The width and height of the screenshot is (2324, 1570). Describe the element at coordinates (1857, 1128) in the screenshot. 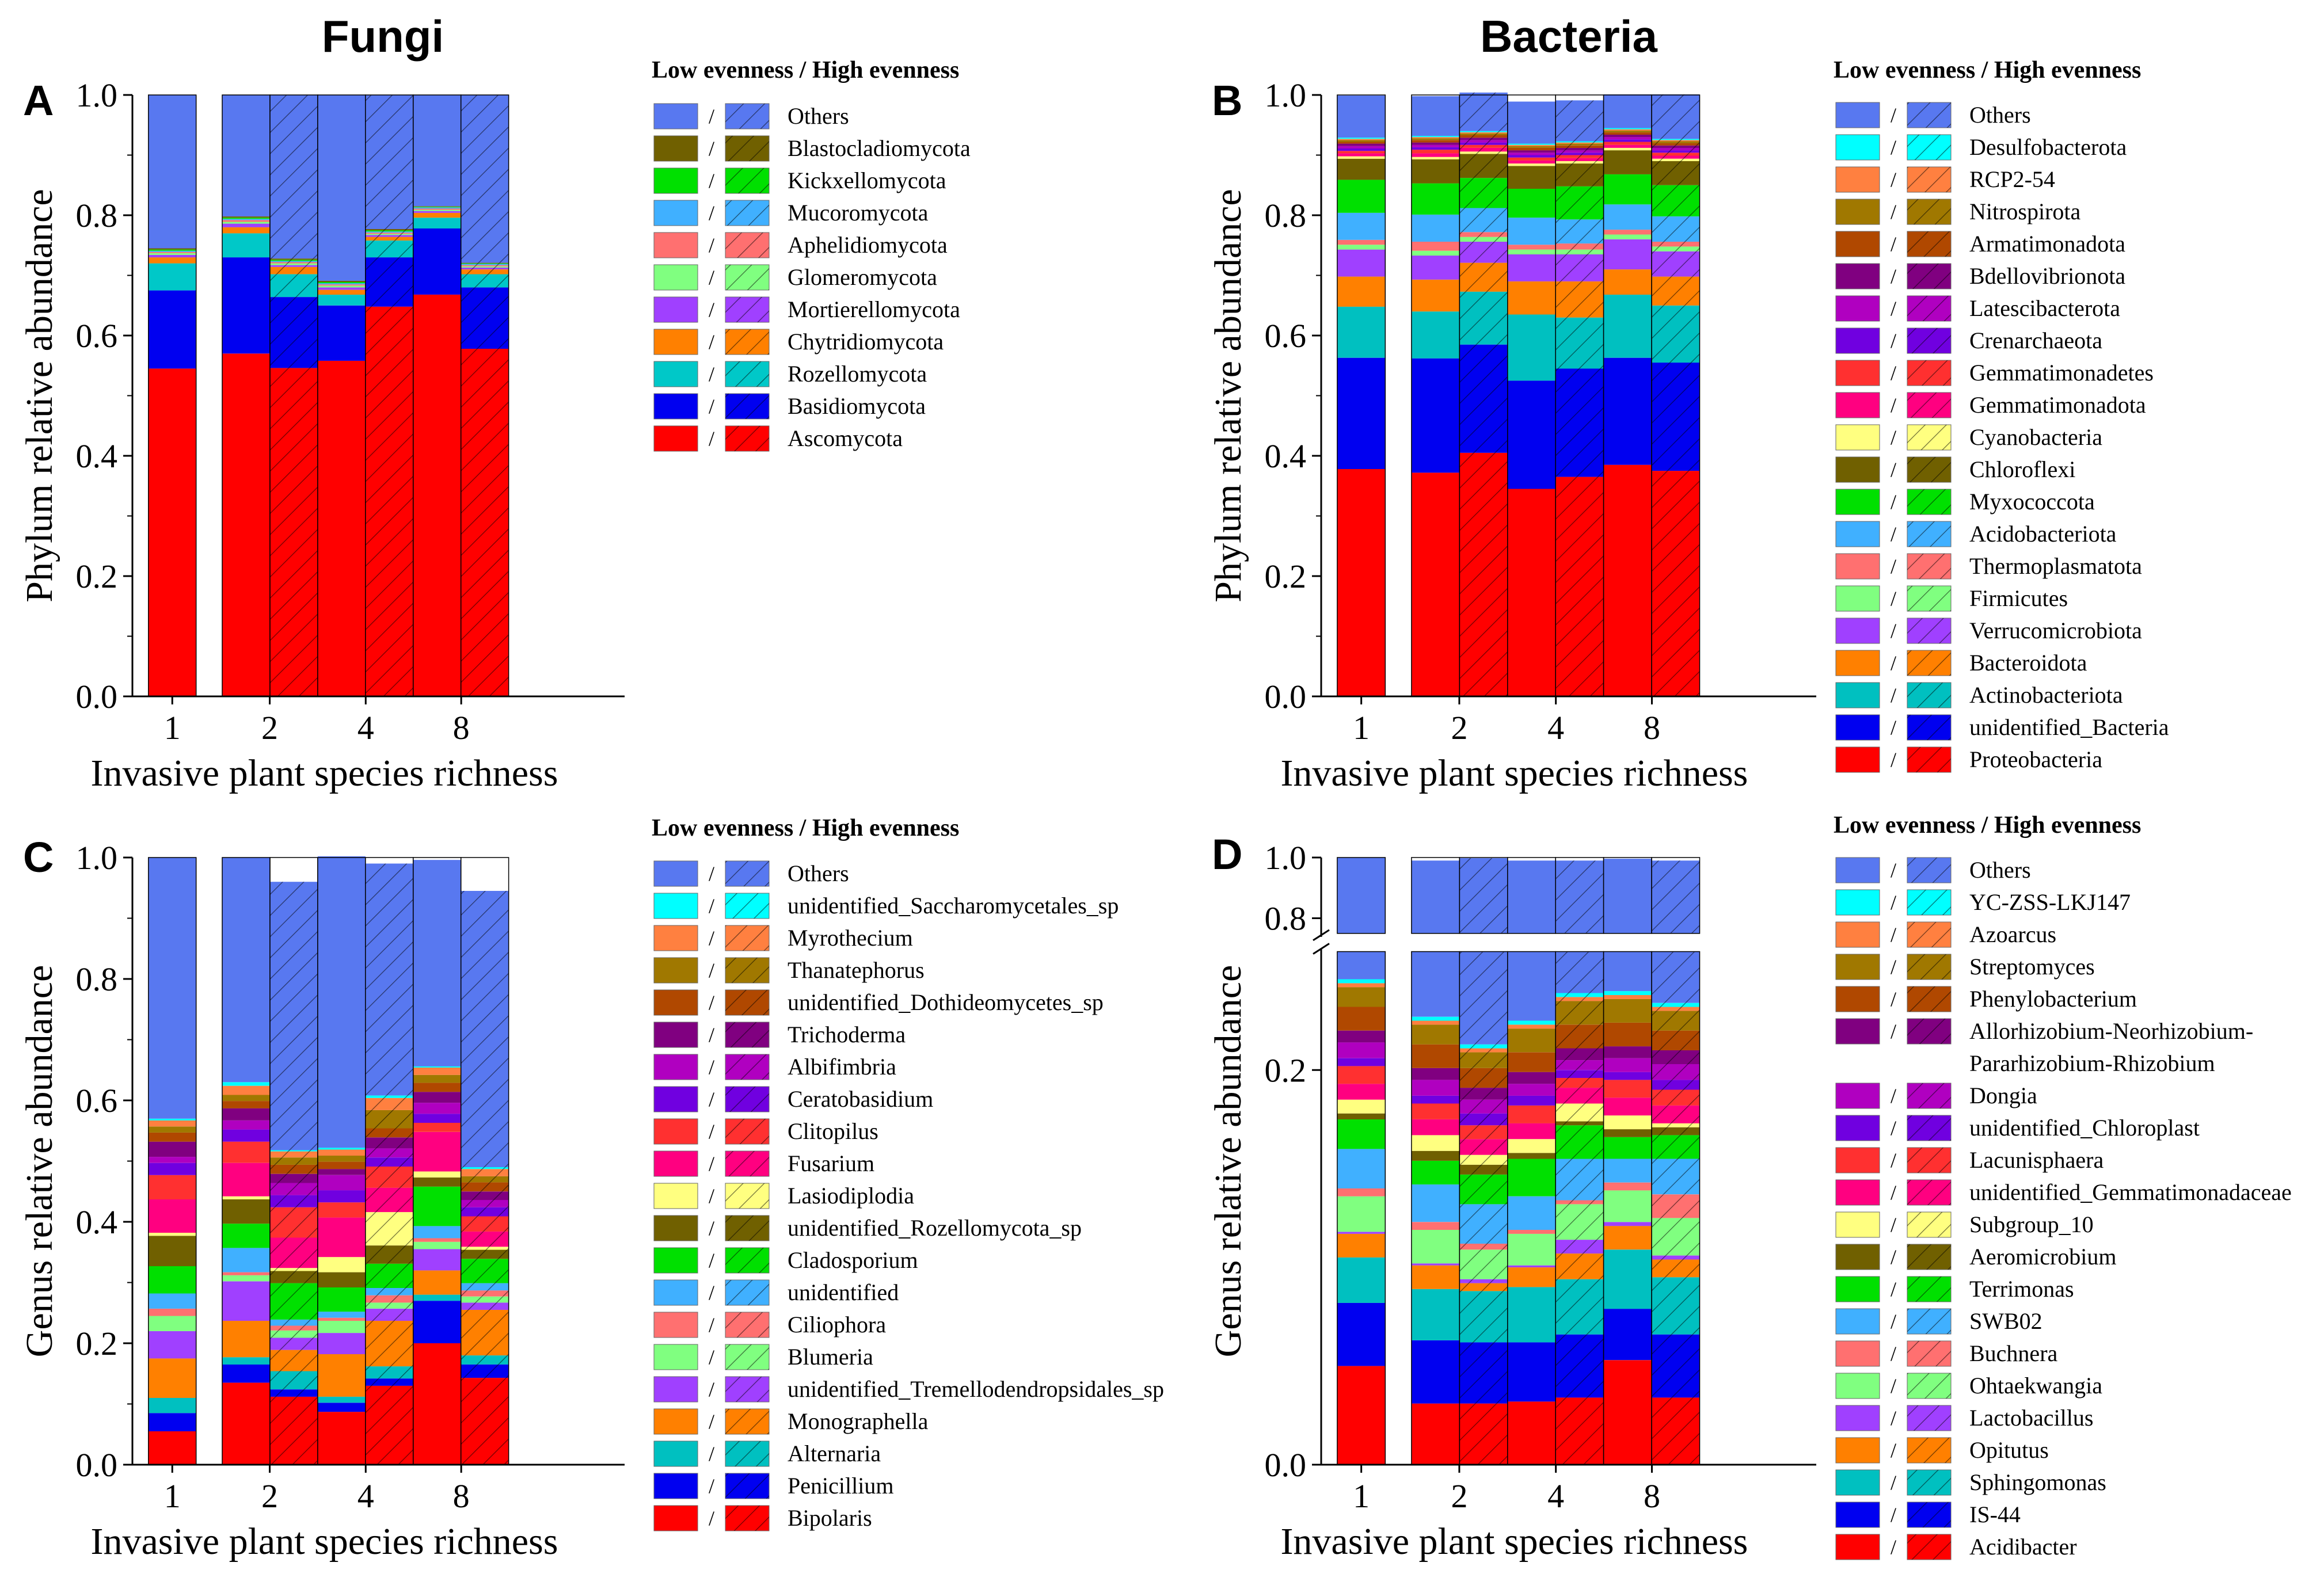

I see `legend-swatch-low-unidentified-chloroplast` at that location.